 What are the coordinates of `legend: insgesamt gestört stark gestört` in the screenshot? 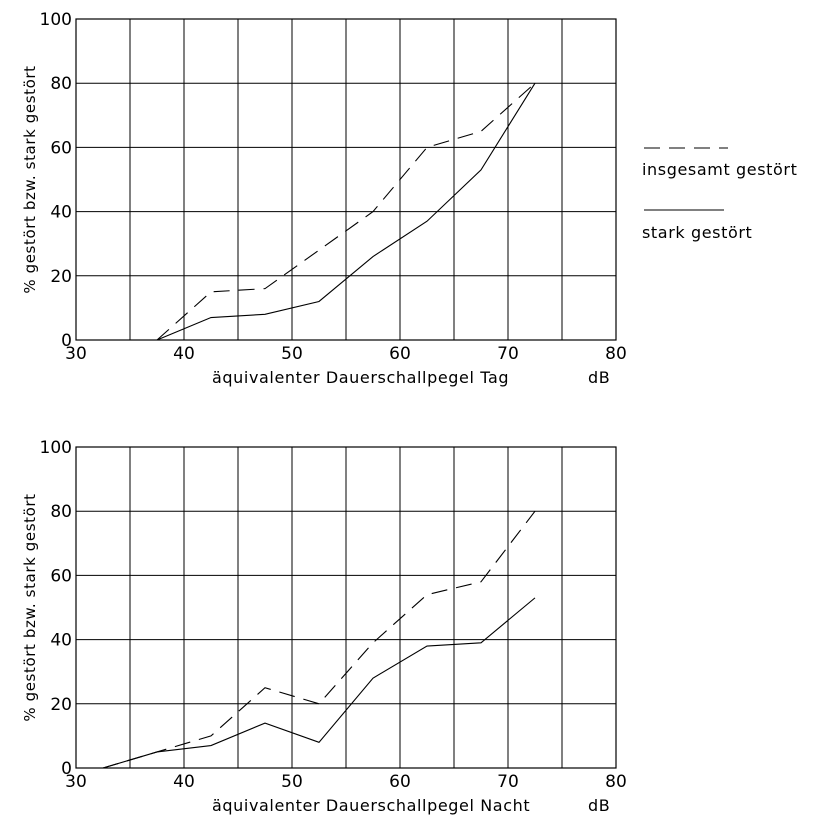 It's located at (719, 194).